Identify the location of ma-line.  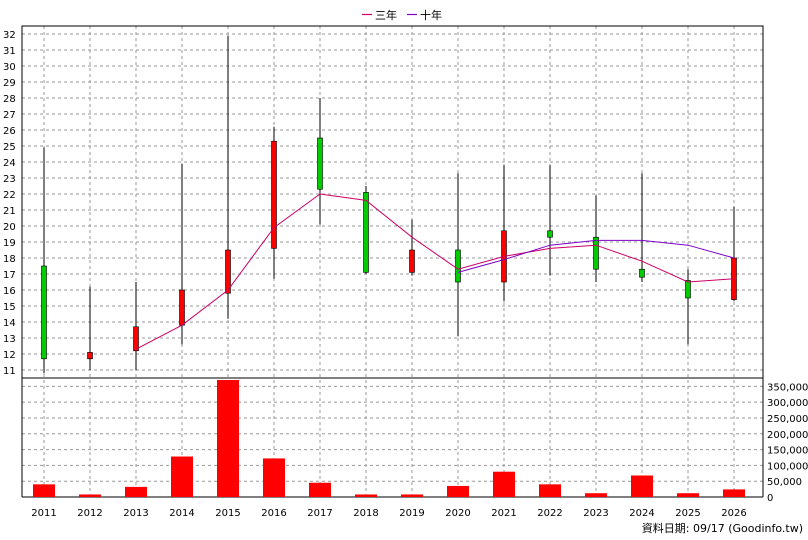
(596, 256).